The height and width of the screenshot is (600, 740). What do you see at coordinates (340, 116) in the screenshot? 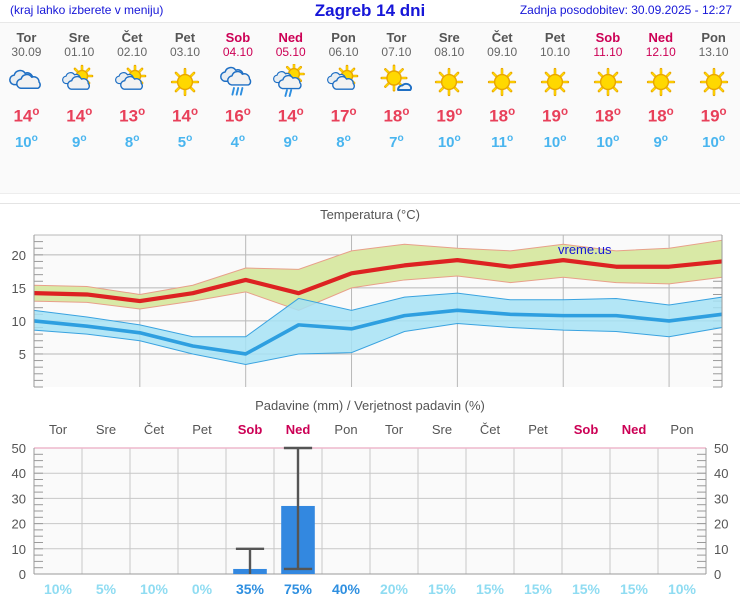
I see `day-high-value: 17` at bounding box center [340, 116].